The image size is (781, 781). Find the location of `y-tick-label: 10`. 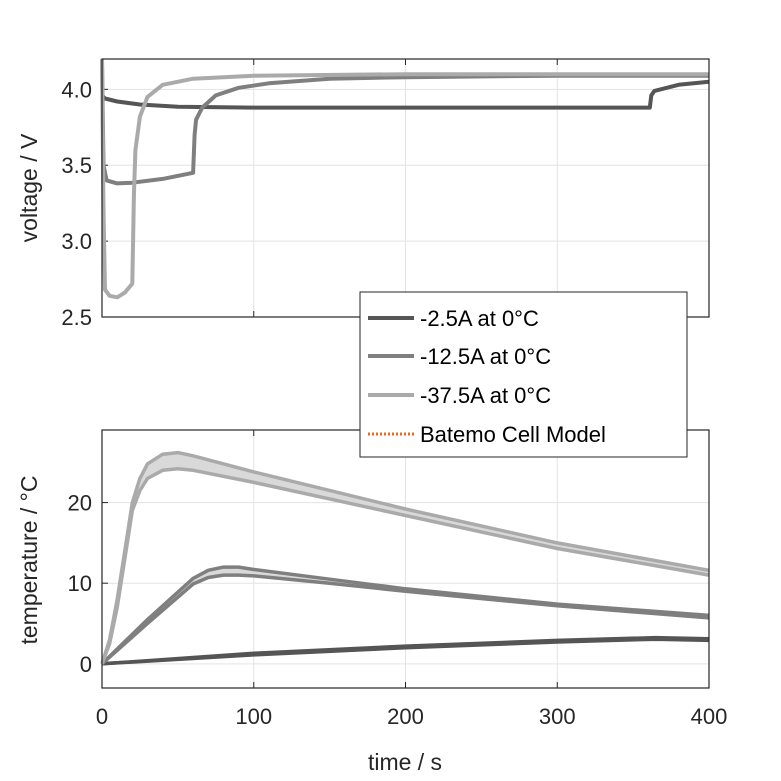

y-tick-label: 10 is located at coordinates (80, 583).